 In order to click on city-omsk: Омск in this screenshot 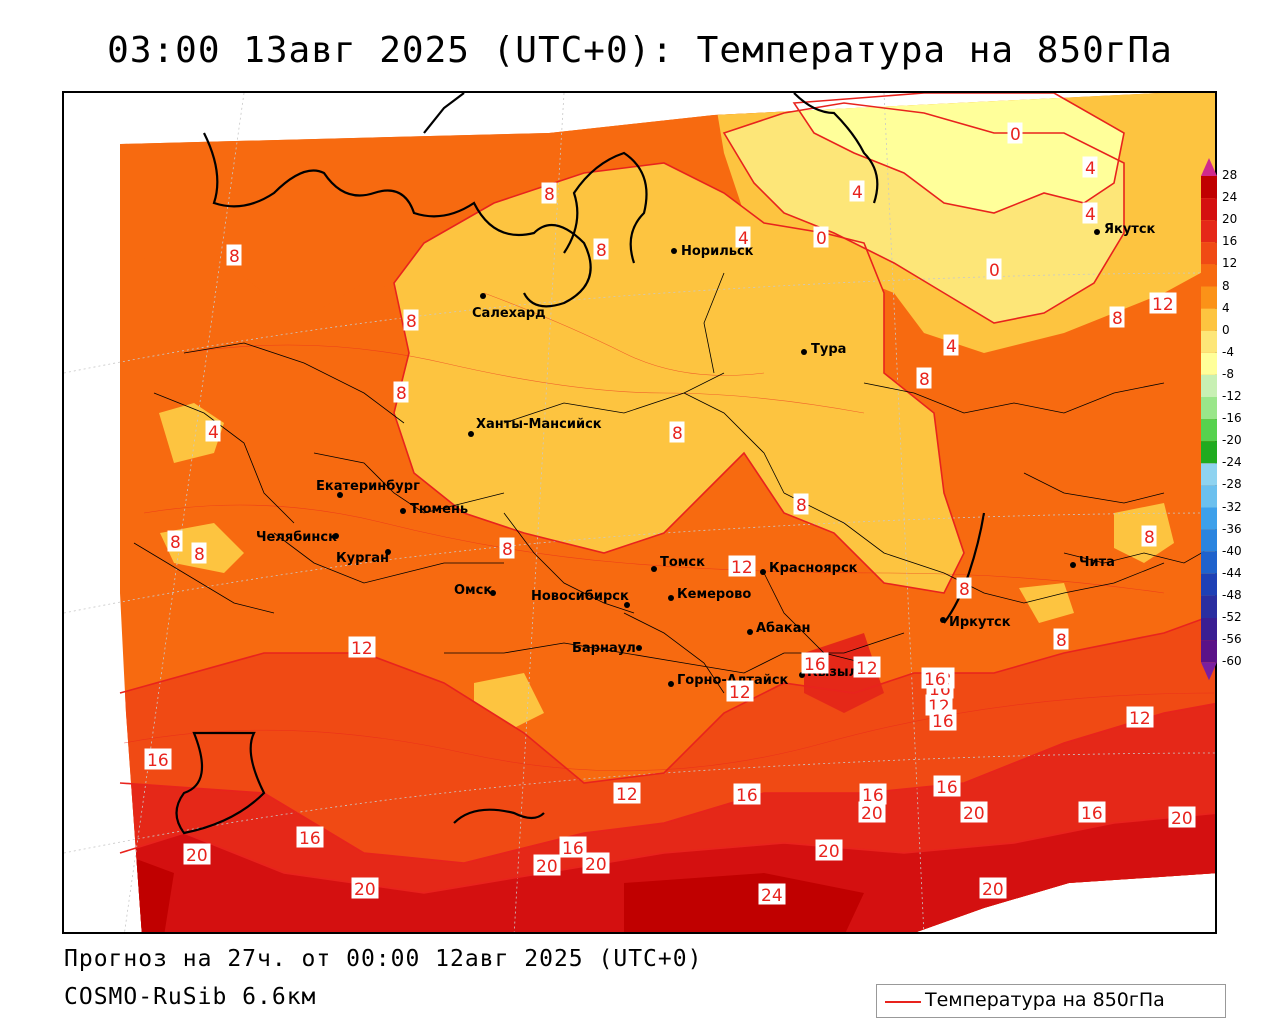, I will do `click(475, 590)`.